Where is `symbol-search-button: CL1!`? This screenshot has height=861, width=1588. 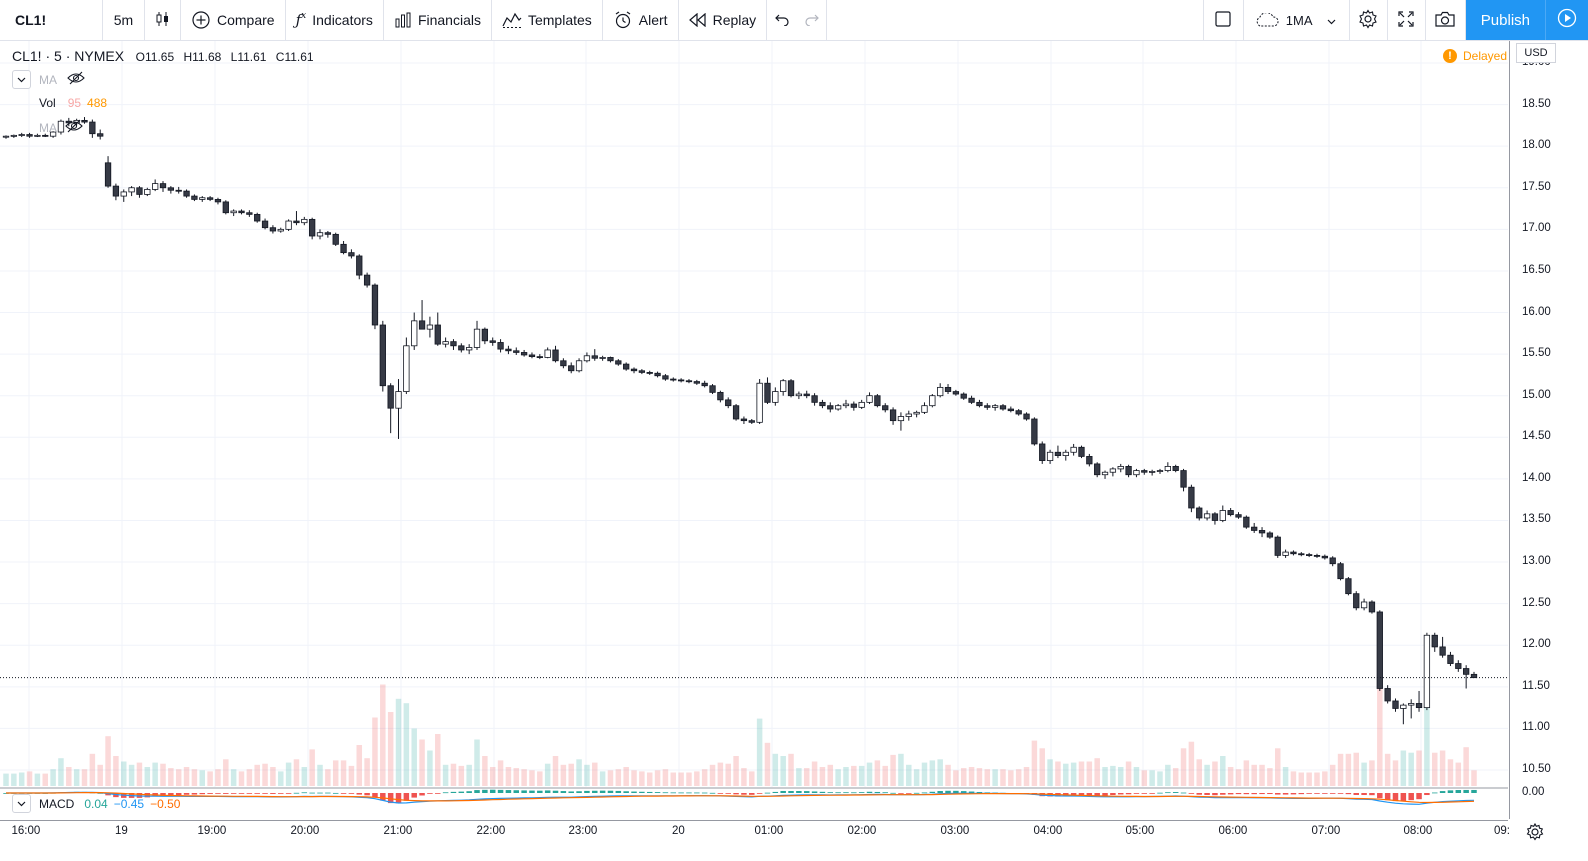
symbol-search-button: CL1! is located at coordinates (51, 20).